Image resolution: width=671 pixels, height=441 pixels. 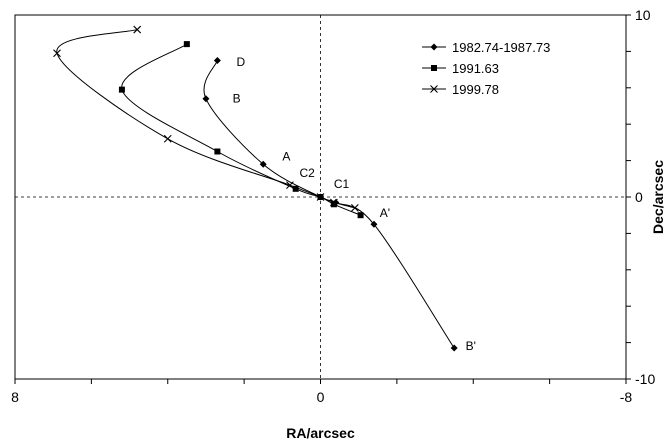 I want to click on annotation-label: C1, so click(x=342, y=184).